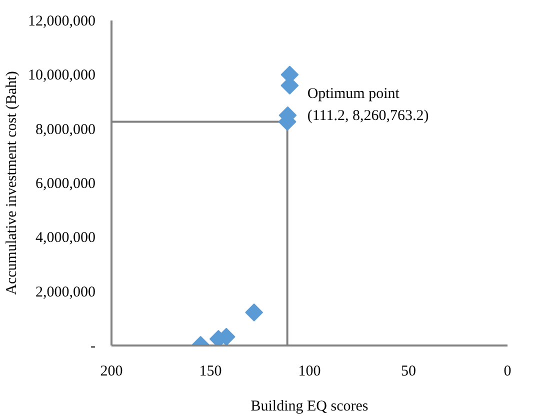  I want to click on y-tick-label: 6,000,000, so click(66, 184).